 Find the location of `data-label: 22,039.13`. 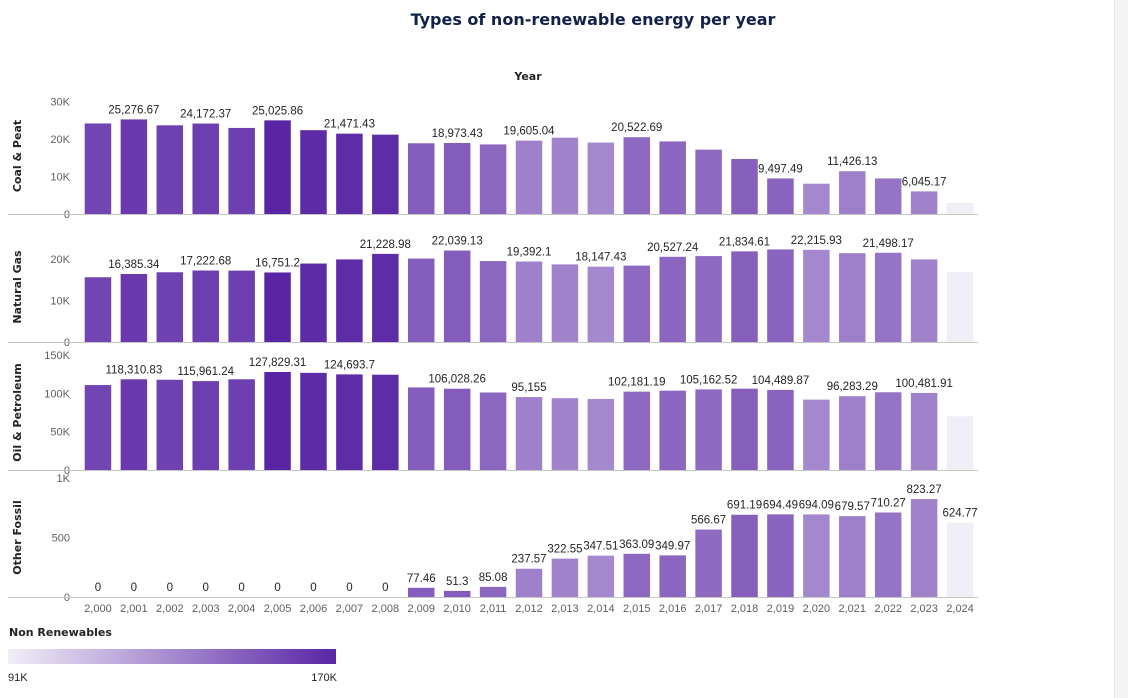

data-label: 22,039.13 is located at coordinates (457, 242).